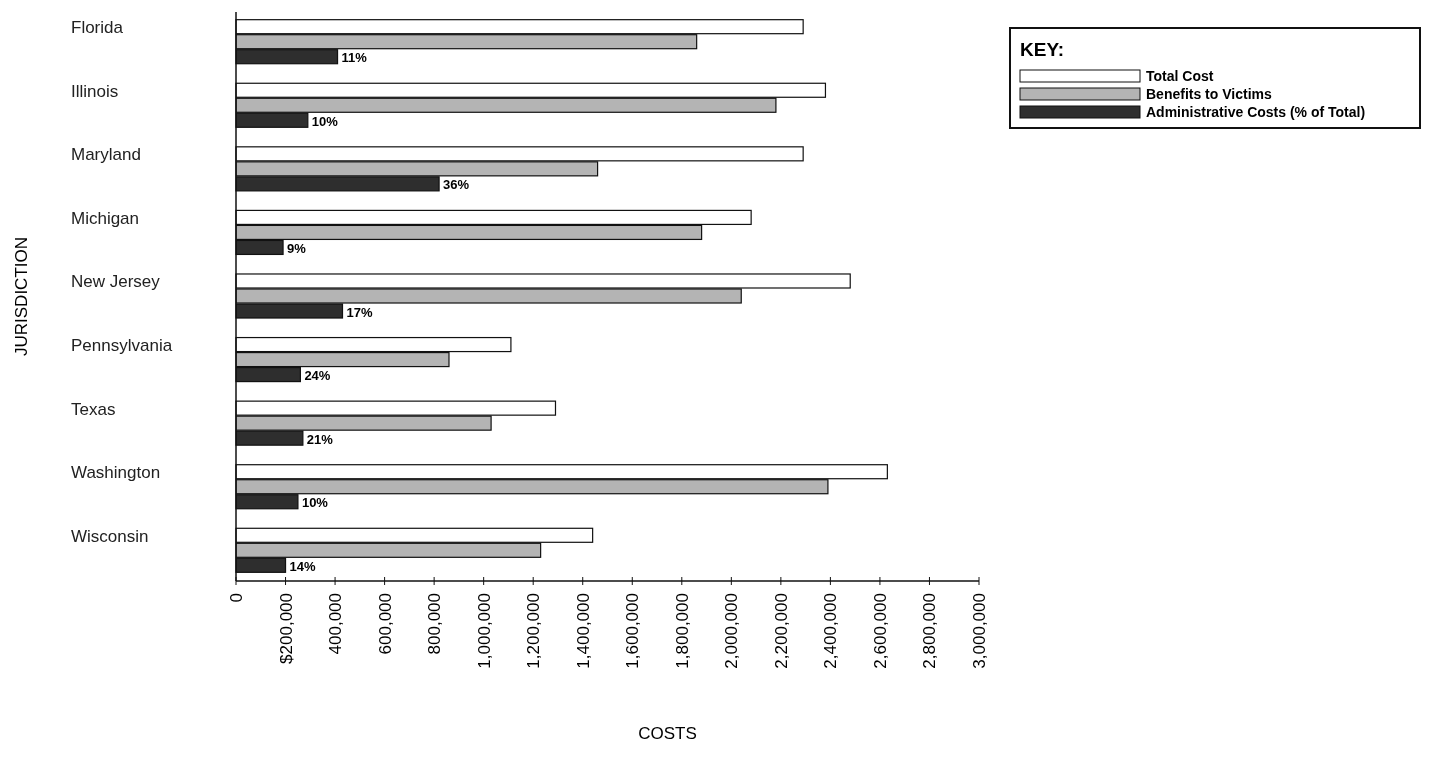 Image resolution: width=1449 pixels, height=761 pixels. I want to click on x-tick-label: 3,000,000, so click(979, 631).